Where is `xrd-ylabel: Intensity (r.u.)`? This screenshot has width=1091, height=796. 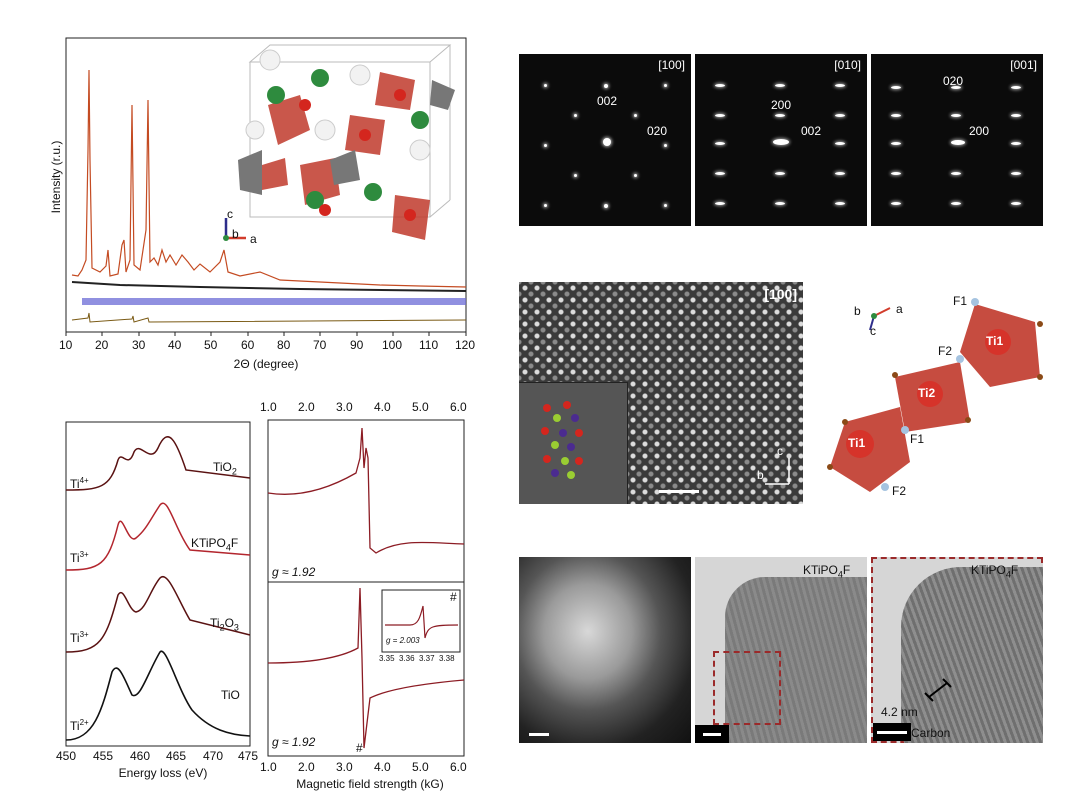
xrd-ylabel: Intensity (r.u.) is located at coordinates (56, 177).